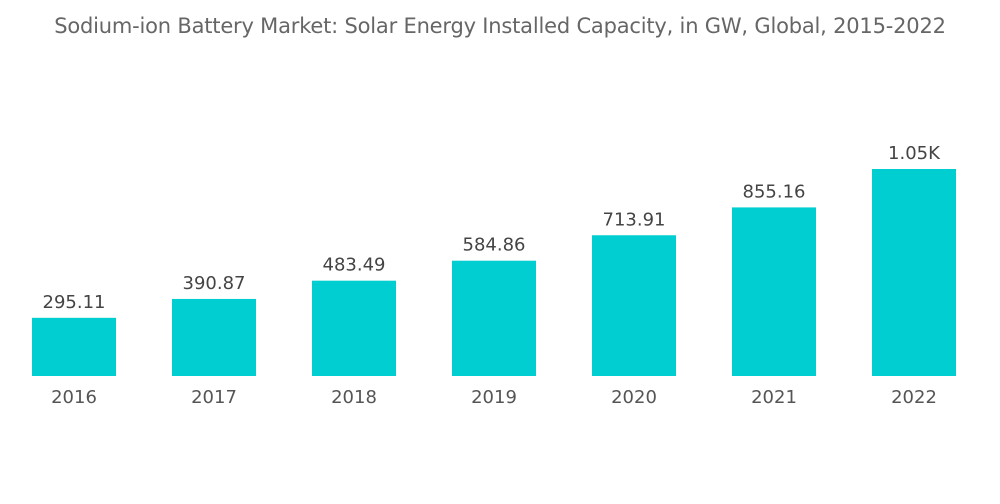  What do you see at coordinates (214, 337) in the screenshot?
I see `bar-2017` at bounding box center [214, 337].